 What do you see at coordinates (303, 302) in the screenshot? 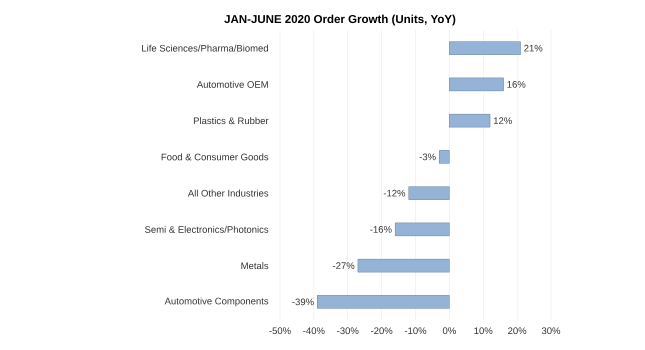
I see `data-label: -39%` at bounding box center [303, 302].